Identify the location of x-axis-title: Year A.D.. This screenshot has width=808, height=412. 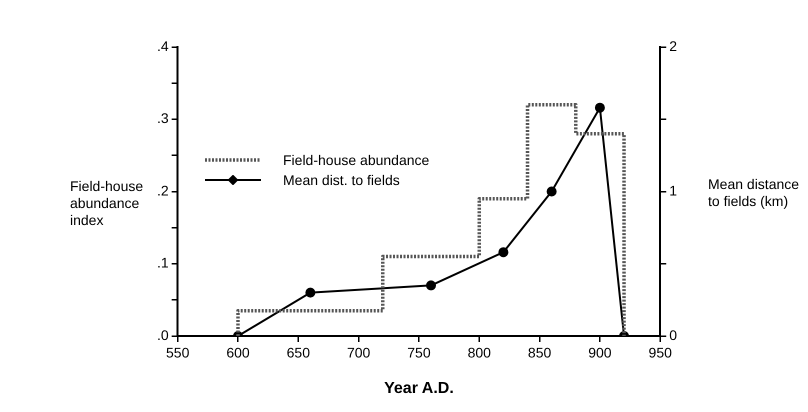
(419, 388).